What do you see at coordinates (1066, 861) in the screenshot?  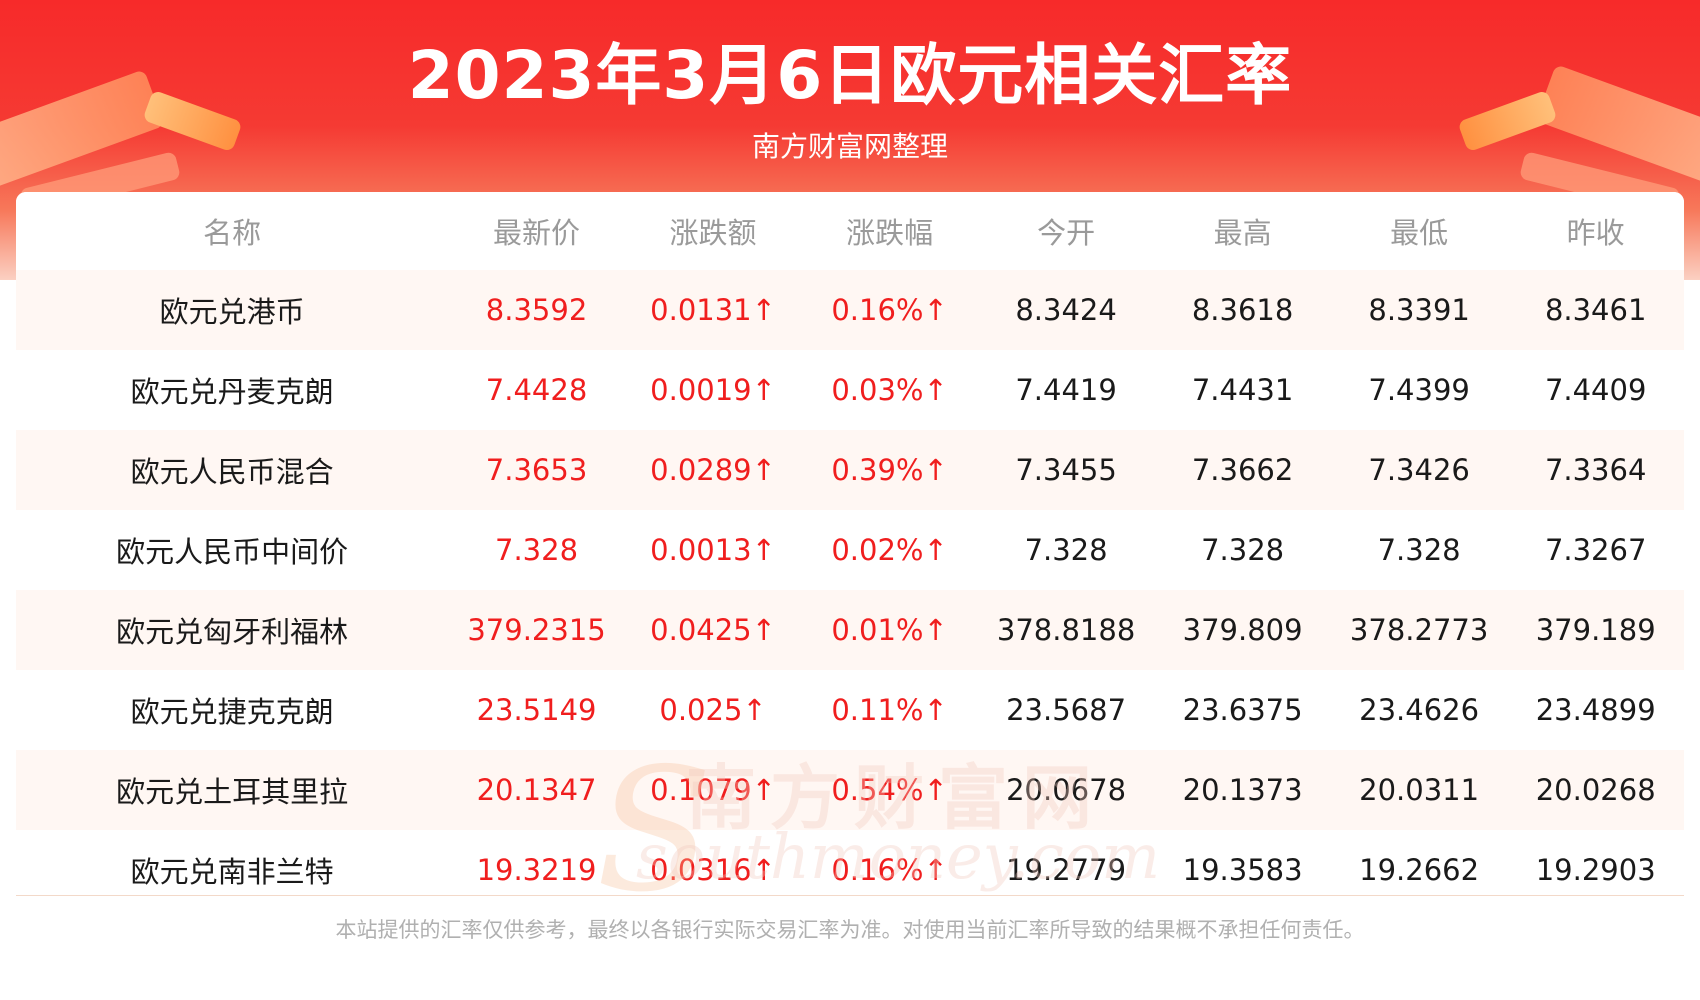 I see `open-price: 19.2779` at bounding box center [1066, 861].